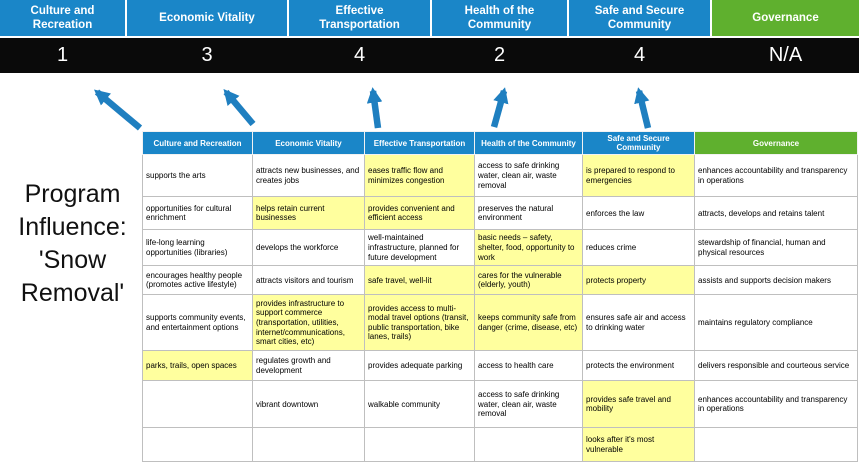 The width and height of the screenshot is (859, 465). Describe the element at coordinates (359, 18) in the screenshot. I see `summary-column-header: Effective Transportation` at that location.